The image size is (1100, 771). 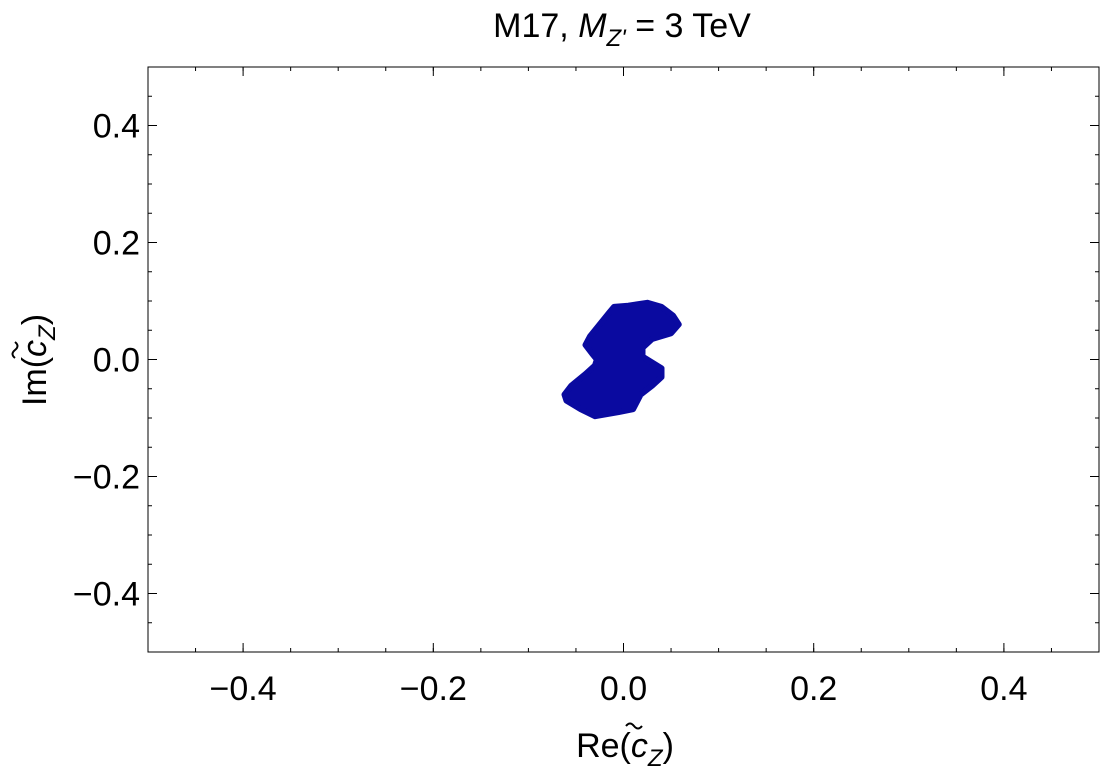 What do you see at coordinates (1003, 689) in the screenshot?
I see `x-tick-label: 0.4` at bounding box center [1003, 689].